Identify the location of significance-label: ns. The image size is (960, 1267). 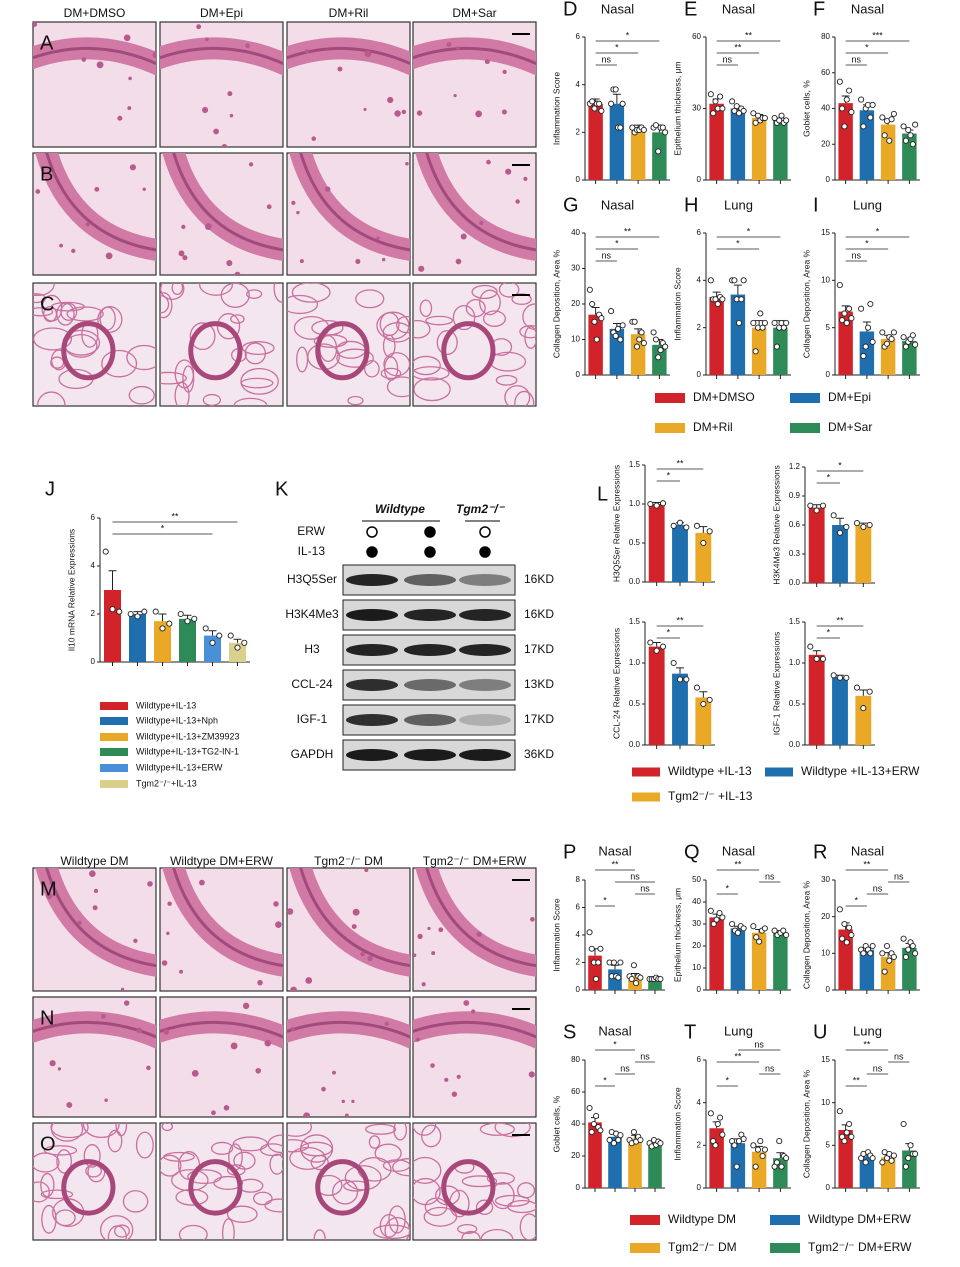
(727, 59).